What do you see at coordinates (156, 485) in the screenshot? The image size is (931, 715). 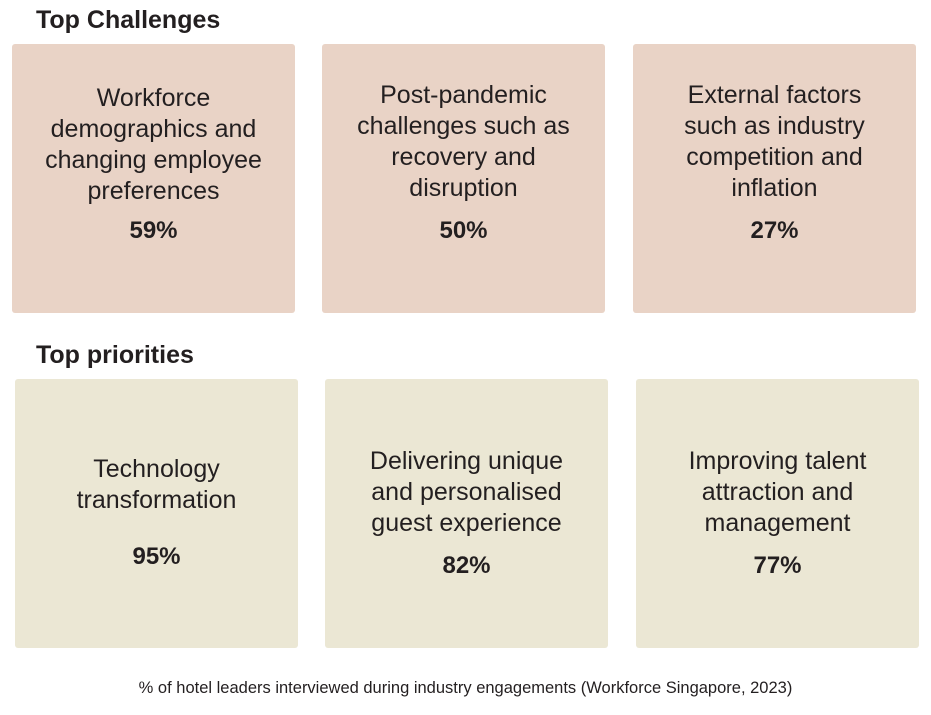 I see `priority-text: Technology transformation` at bounding box center [156, 485].